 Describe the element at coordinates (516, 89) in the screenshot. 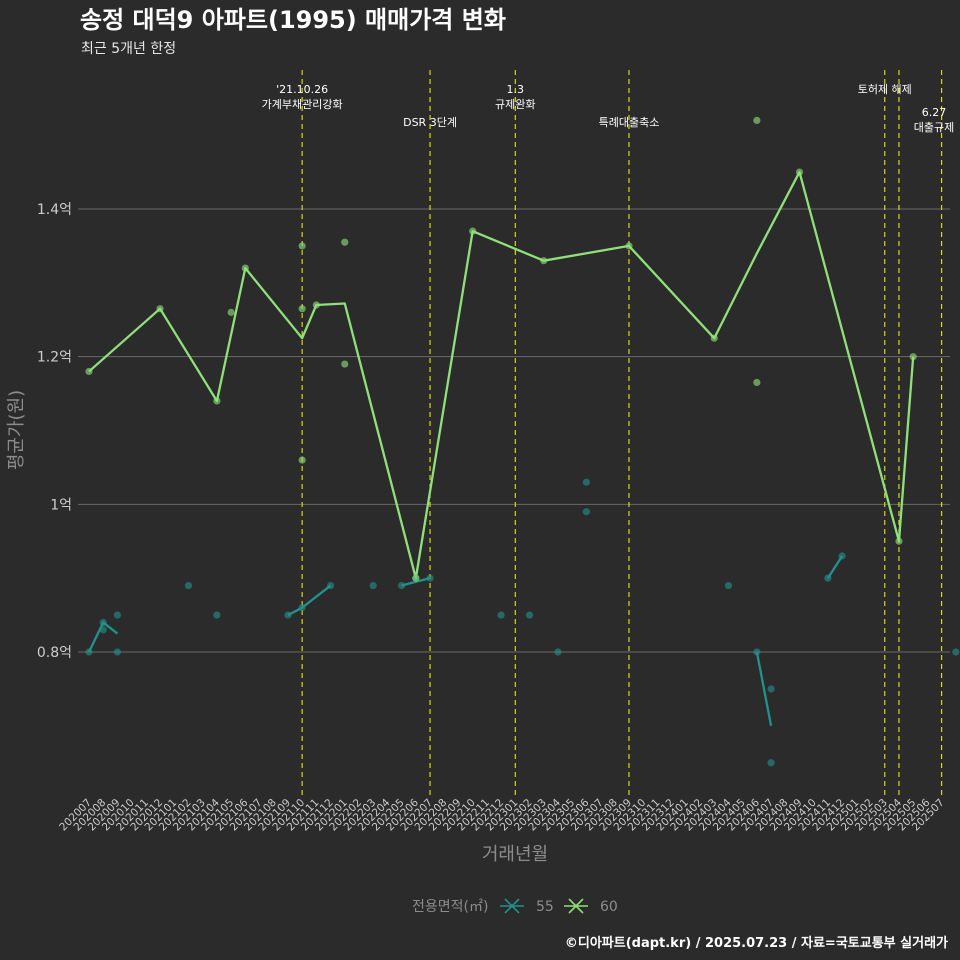

I see `event-label: 1.3` at that location.